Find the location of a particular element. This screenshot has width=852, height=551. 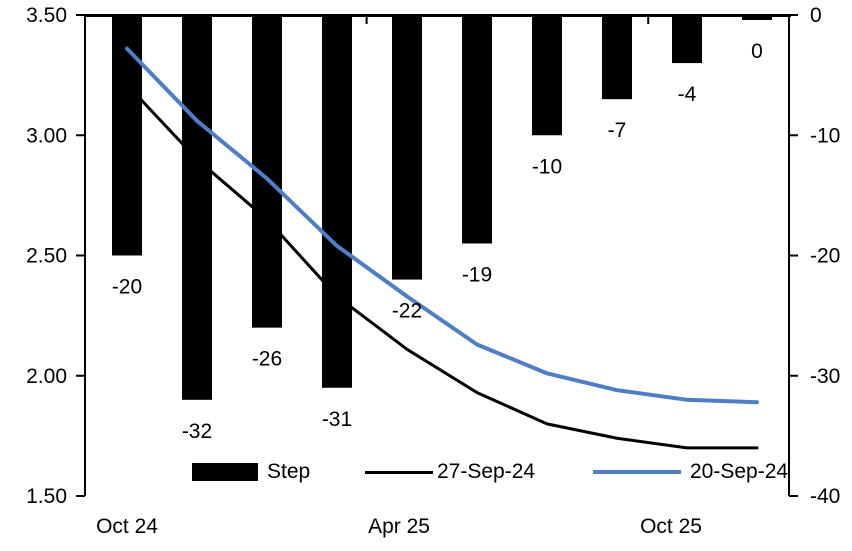

step-bar-label: -26 is located at coordinates (267, 359).